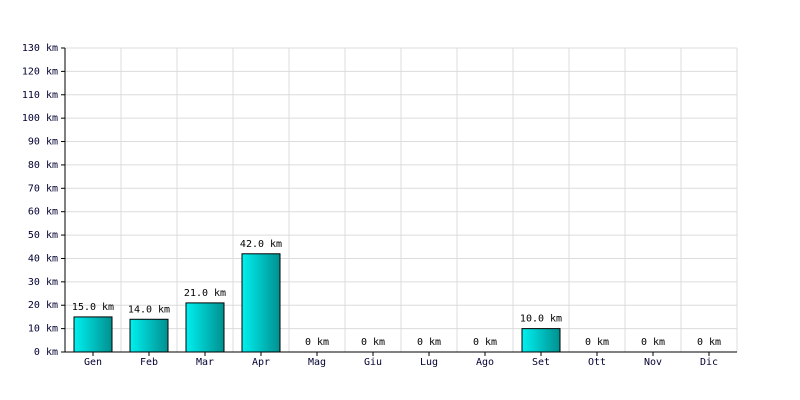  I want to click on y-tick-label: 0 km, so click(46, 352).